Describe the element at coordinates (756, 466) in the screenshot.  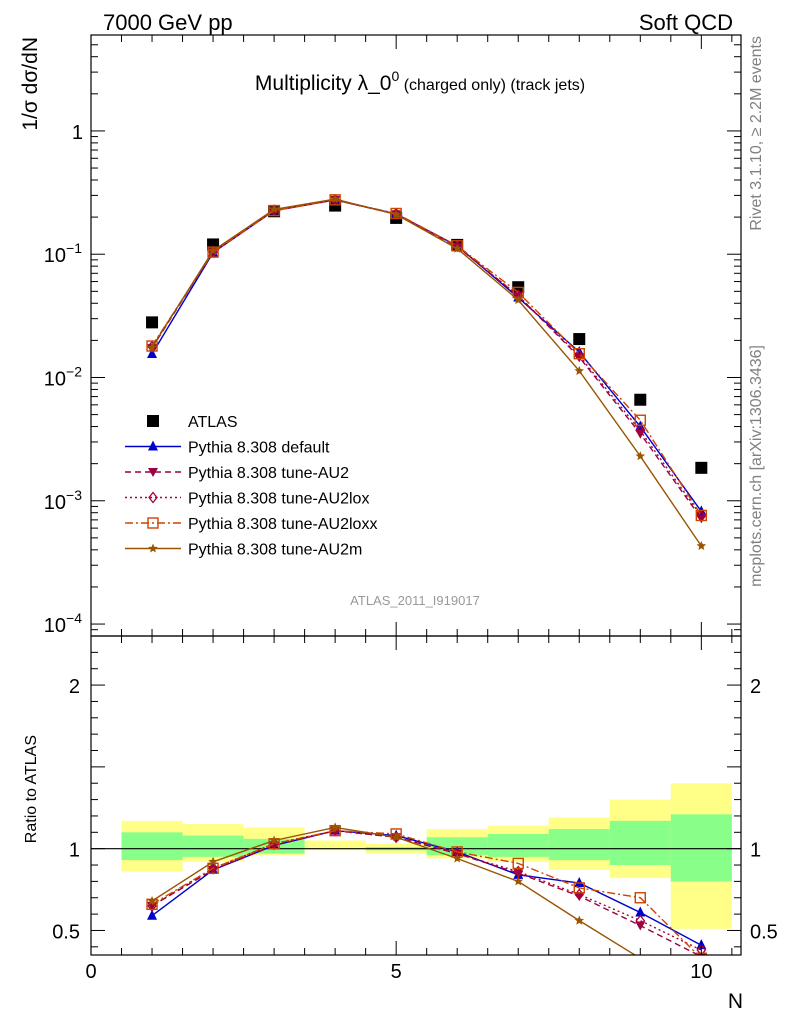
I see `site-label: mcplots.cern.ch [arXiv:1306.3436]` at that location.